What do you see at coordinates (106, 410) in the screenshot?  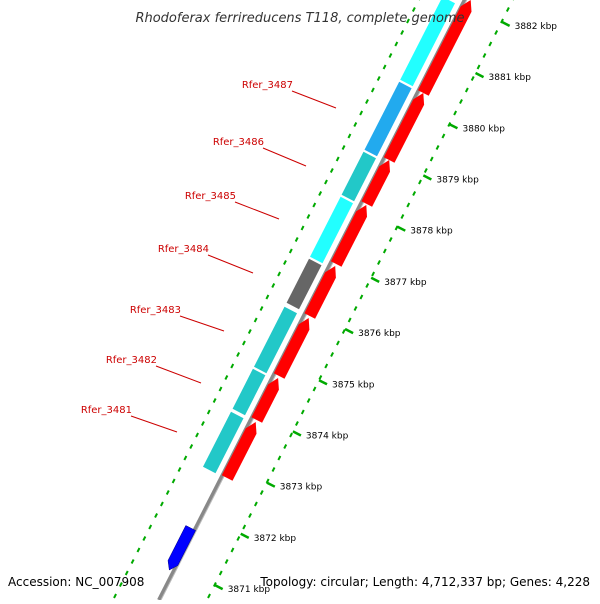 I see `gene-label-rfer-3481: Rfer_3481` at bounding box center [106, 410].